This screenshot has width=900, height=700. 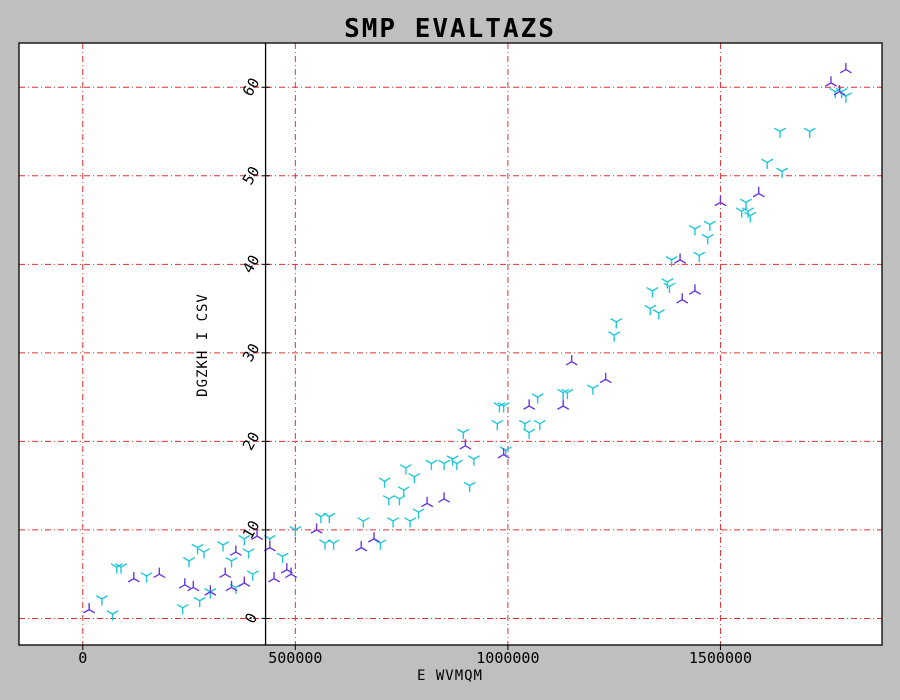 What do you see at coordinates (415, 656) in the screenshot?
I see `x-axis-ticks: 0 500000 1000000 1500000` at bounding box center [415, 656].